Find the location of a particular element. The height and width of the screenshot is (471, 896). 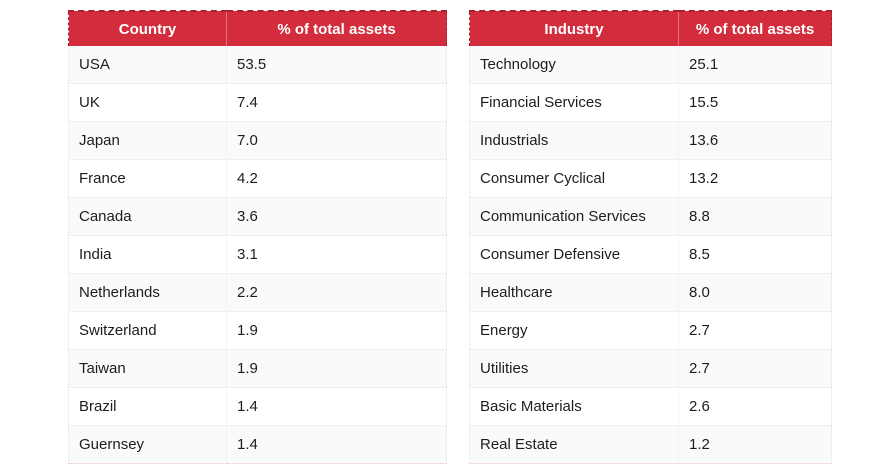

table-row: Healthcare 8.0 is located at coordinates (650, 292).